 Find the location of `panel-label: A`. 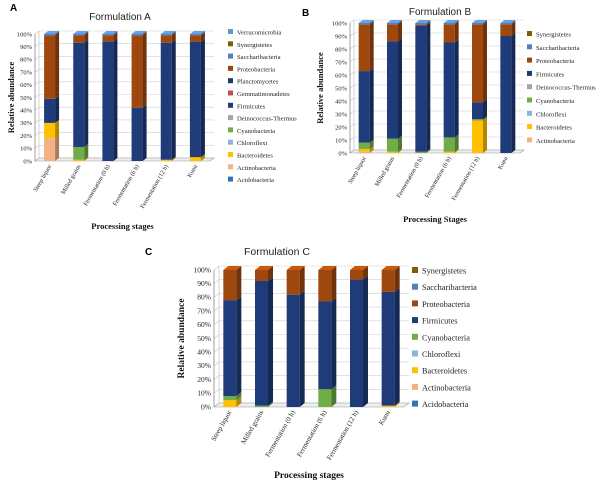

panel-label: A is located at coordinates (13, 8).